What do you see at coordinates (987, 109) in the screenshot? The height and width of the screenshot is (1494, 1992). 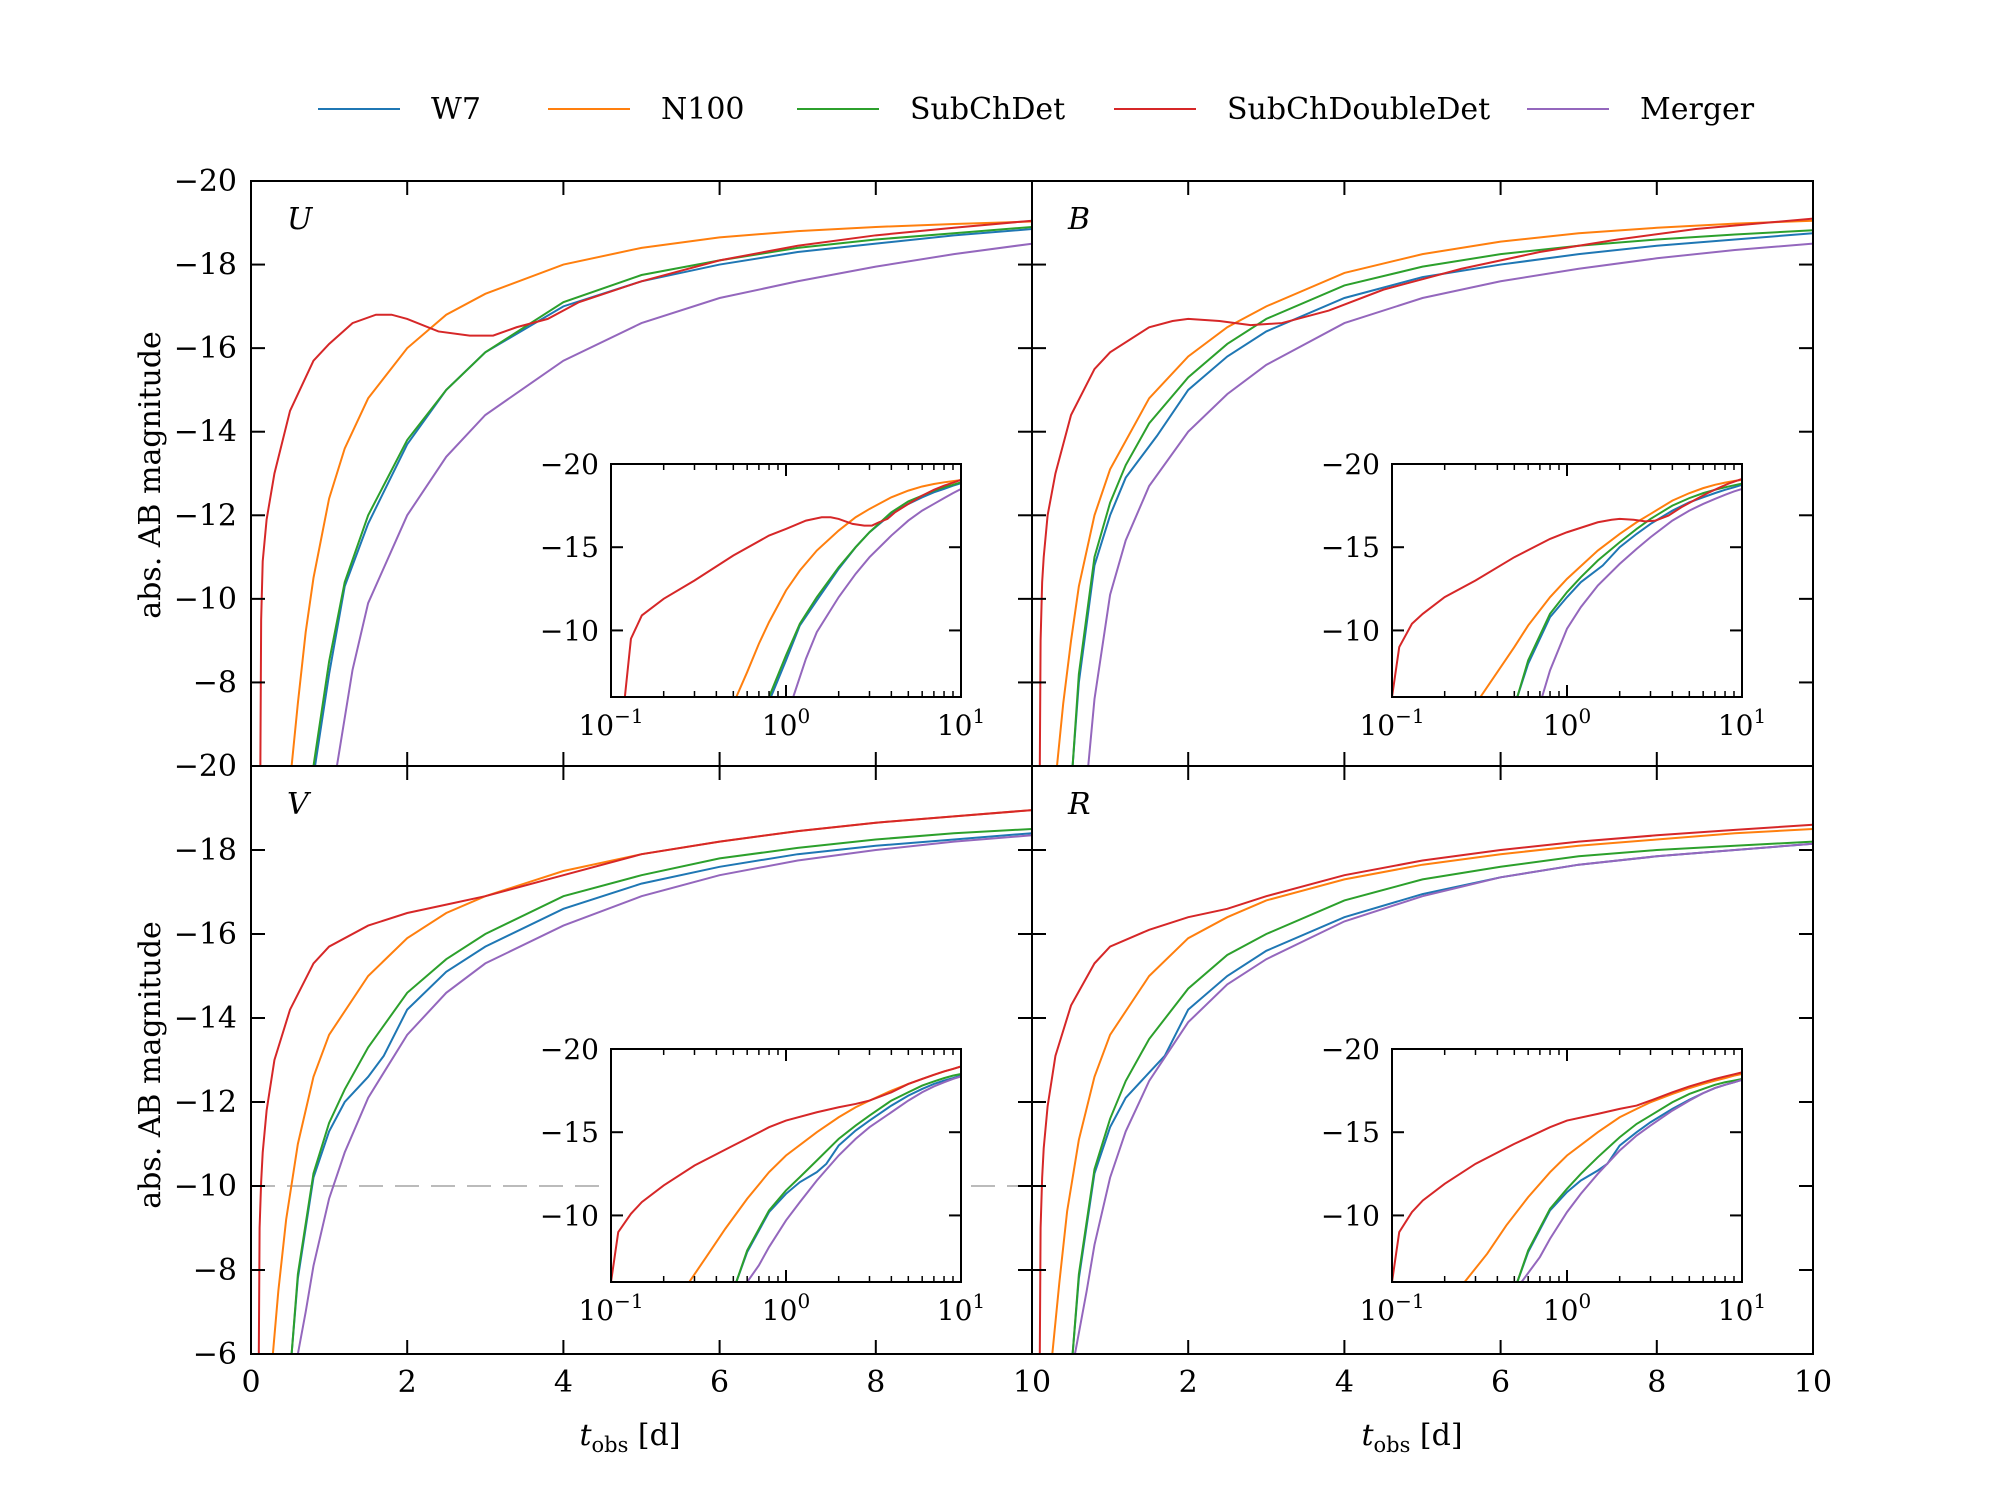 I see `legend-label-subchdet: SubChDet` at bounding box center [987, 109].